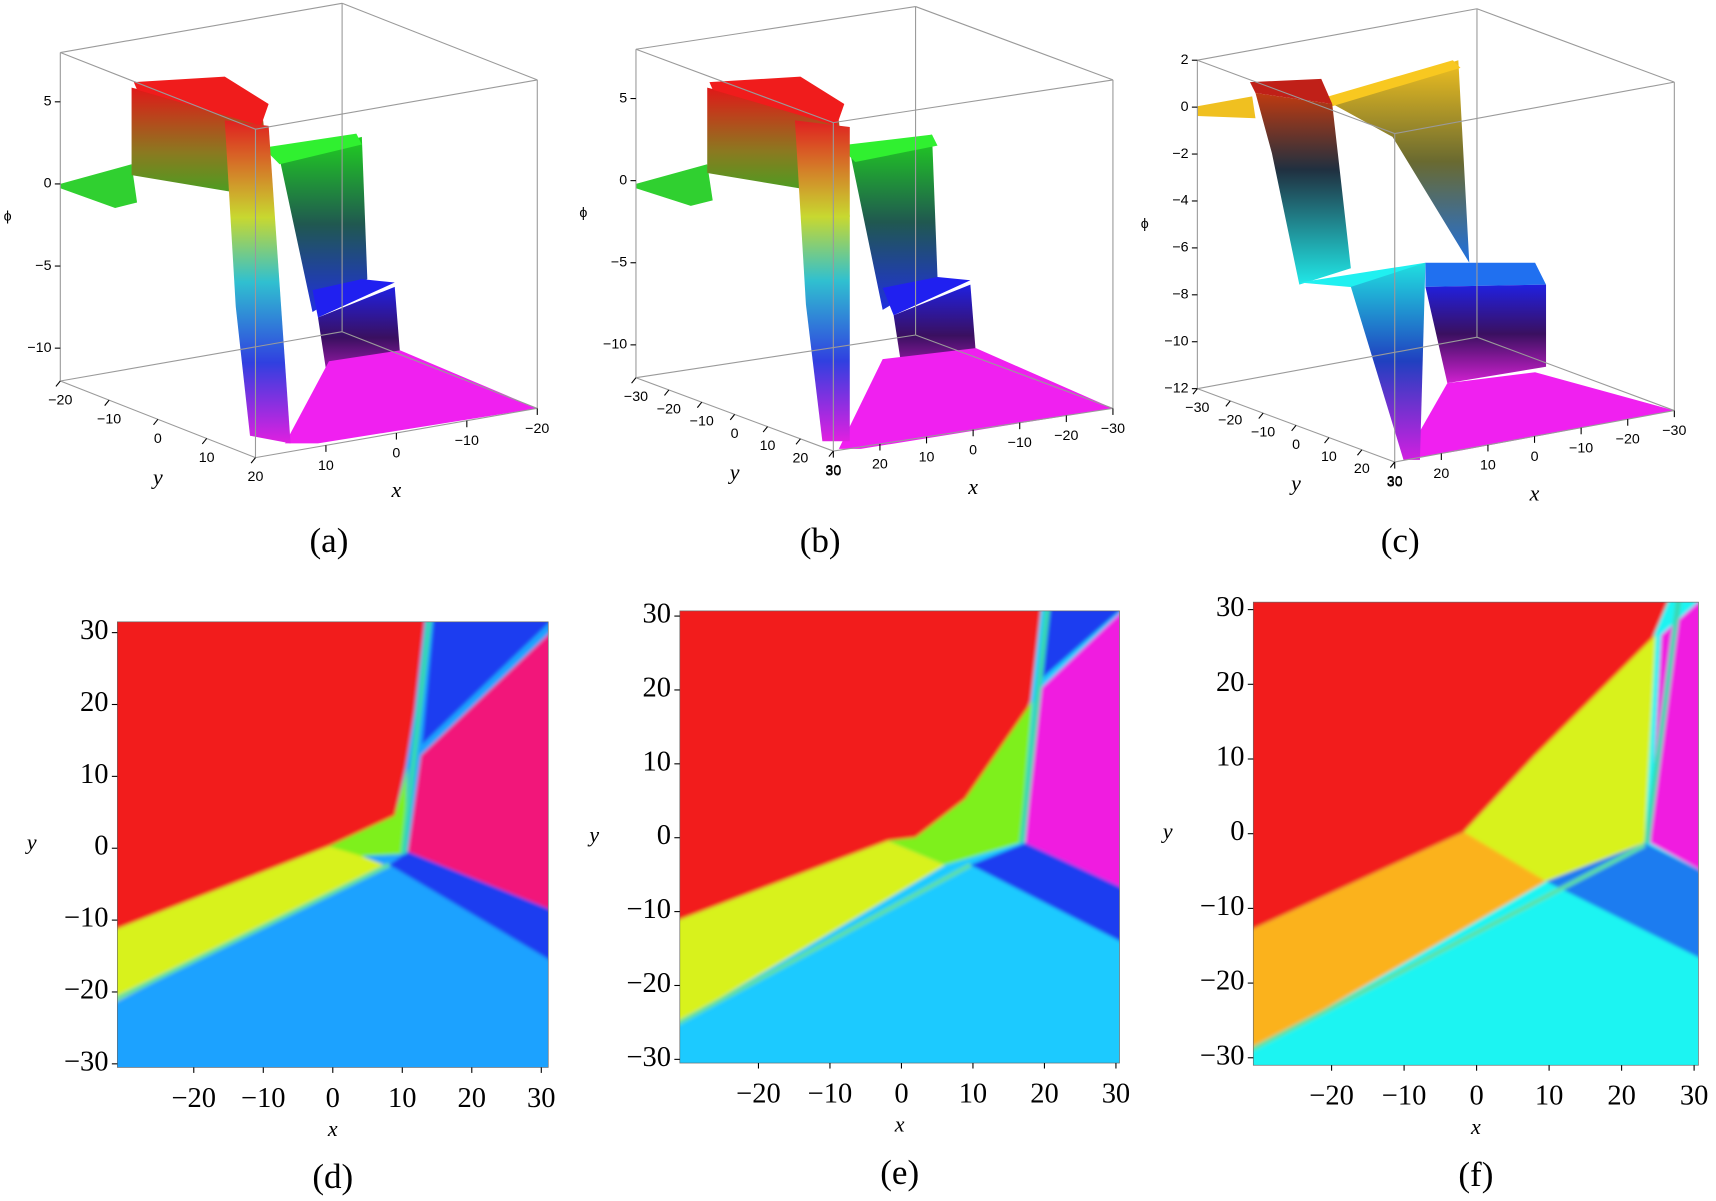 The image size is (1716, 1201). Describe the element at coordinates (1230, 607) in the screenshot. I see `y-tick-label: 30` at that location.